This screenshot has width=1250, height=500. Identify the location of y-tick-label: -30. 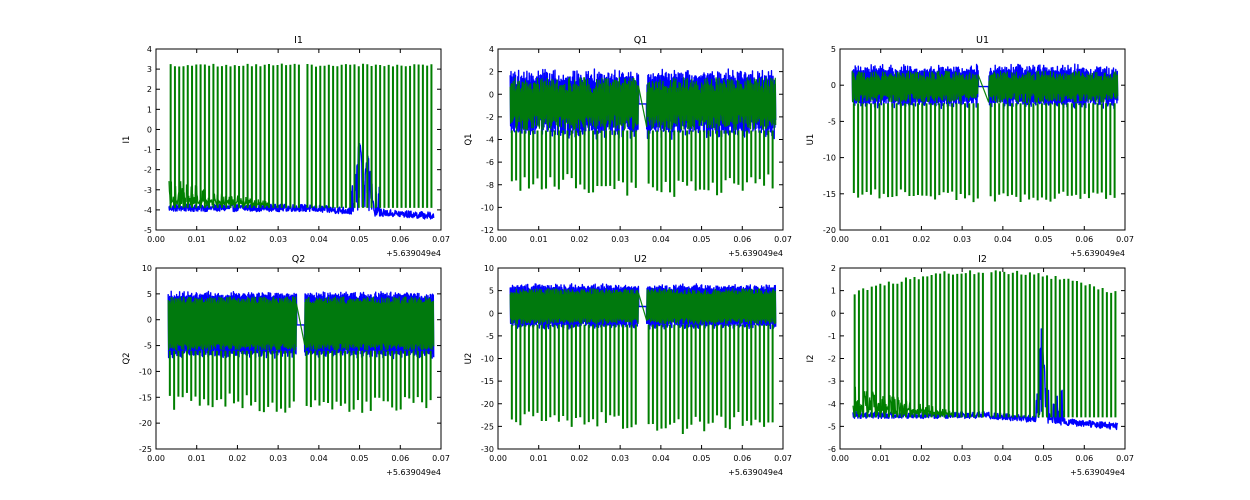
(487, 449).